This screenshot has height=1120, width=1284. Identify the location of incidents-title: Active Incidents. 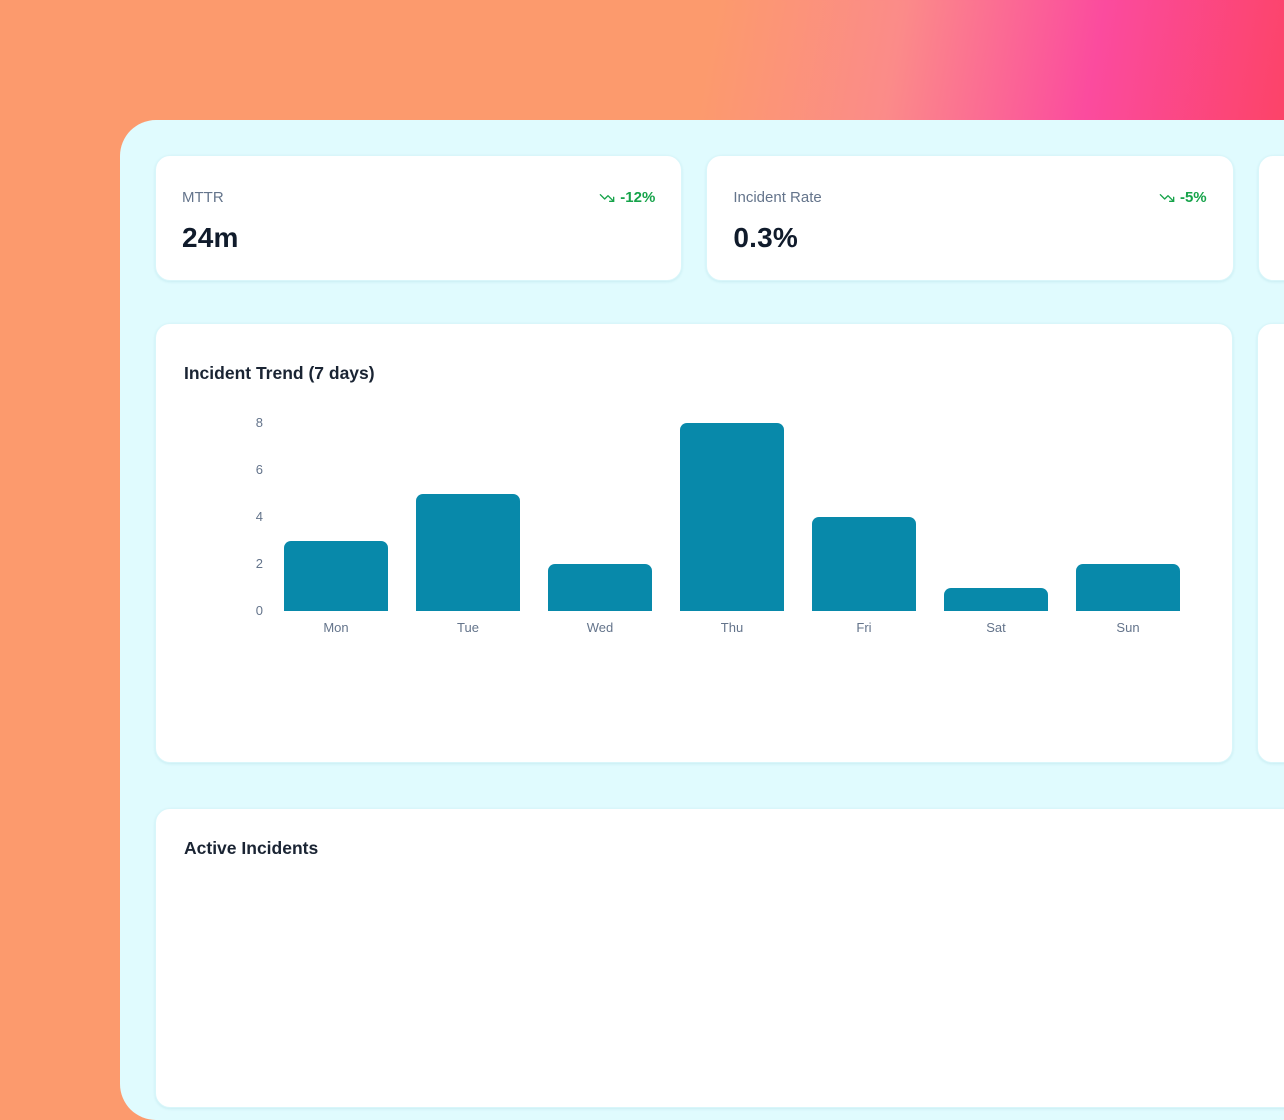
(251, 848).